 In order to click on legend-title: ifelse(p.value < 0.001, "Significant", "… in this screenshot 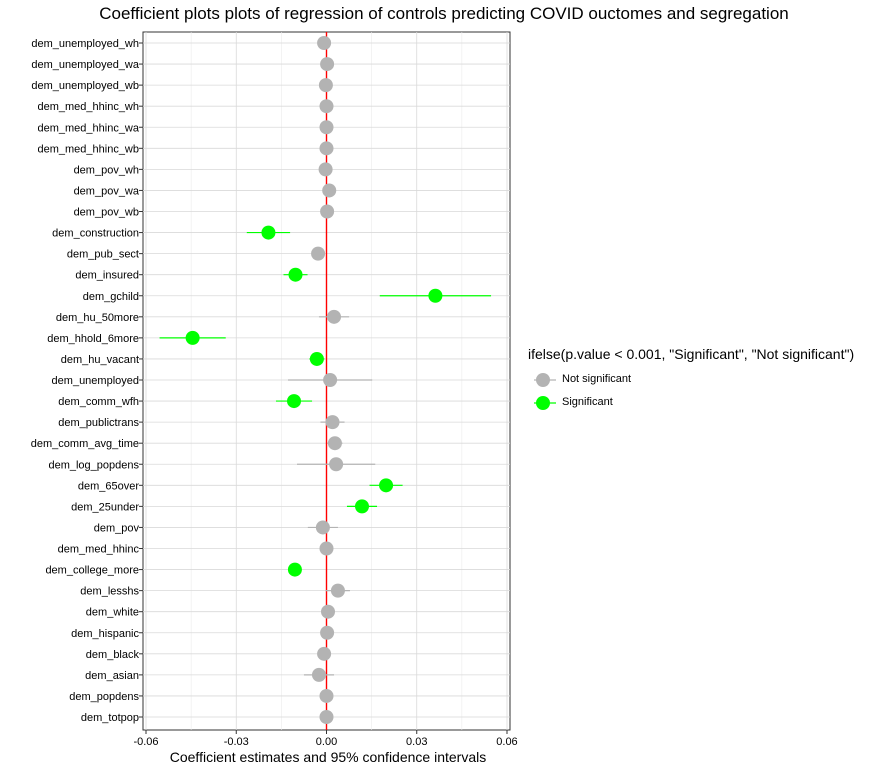, I will do `click(691, 354)`.